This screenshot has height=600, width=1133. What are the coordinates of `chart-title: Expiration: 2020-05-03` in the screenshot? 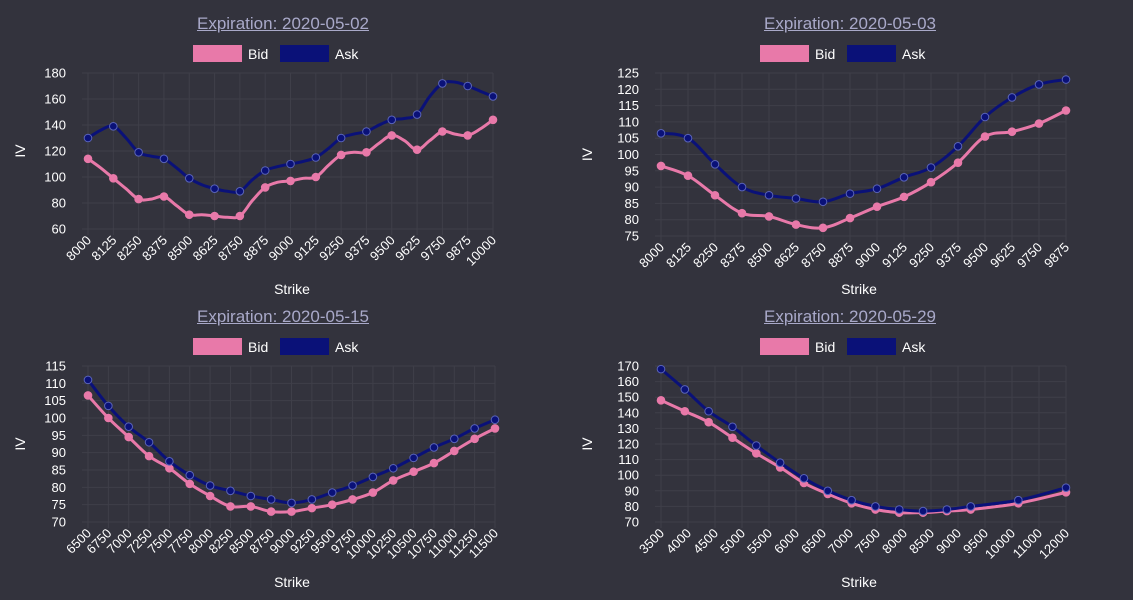 It's located at (849, 23).